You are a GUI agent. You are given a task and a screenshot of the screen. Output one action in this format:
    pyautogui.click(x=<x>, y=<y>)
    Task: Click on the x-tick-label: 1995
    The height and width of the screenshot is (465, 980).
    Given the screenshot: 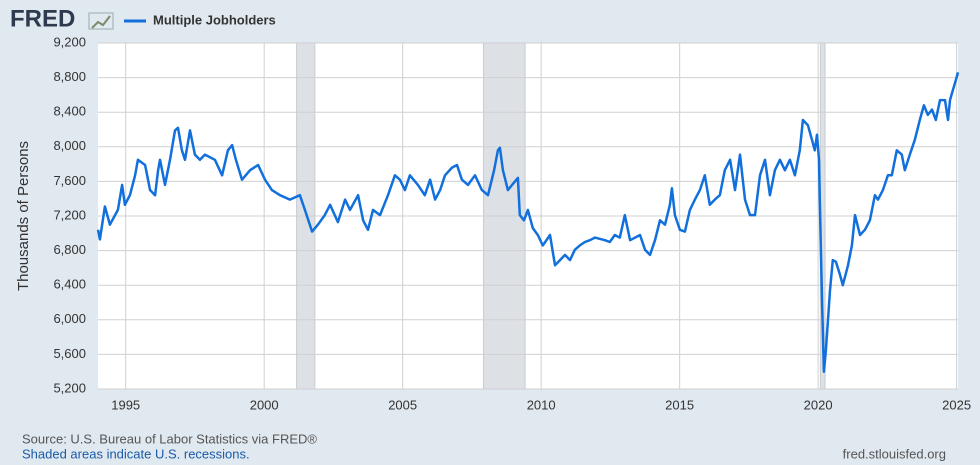 What is the action you would take?
    pyautogui.click(x=125, y=404)
    